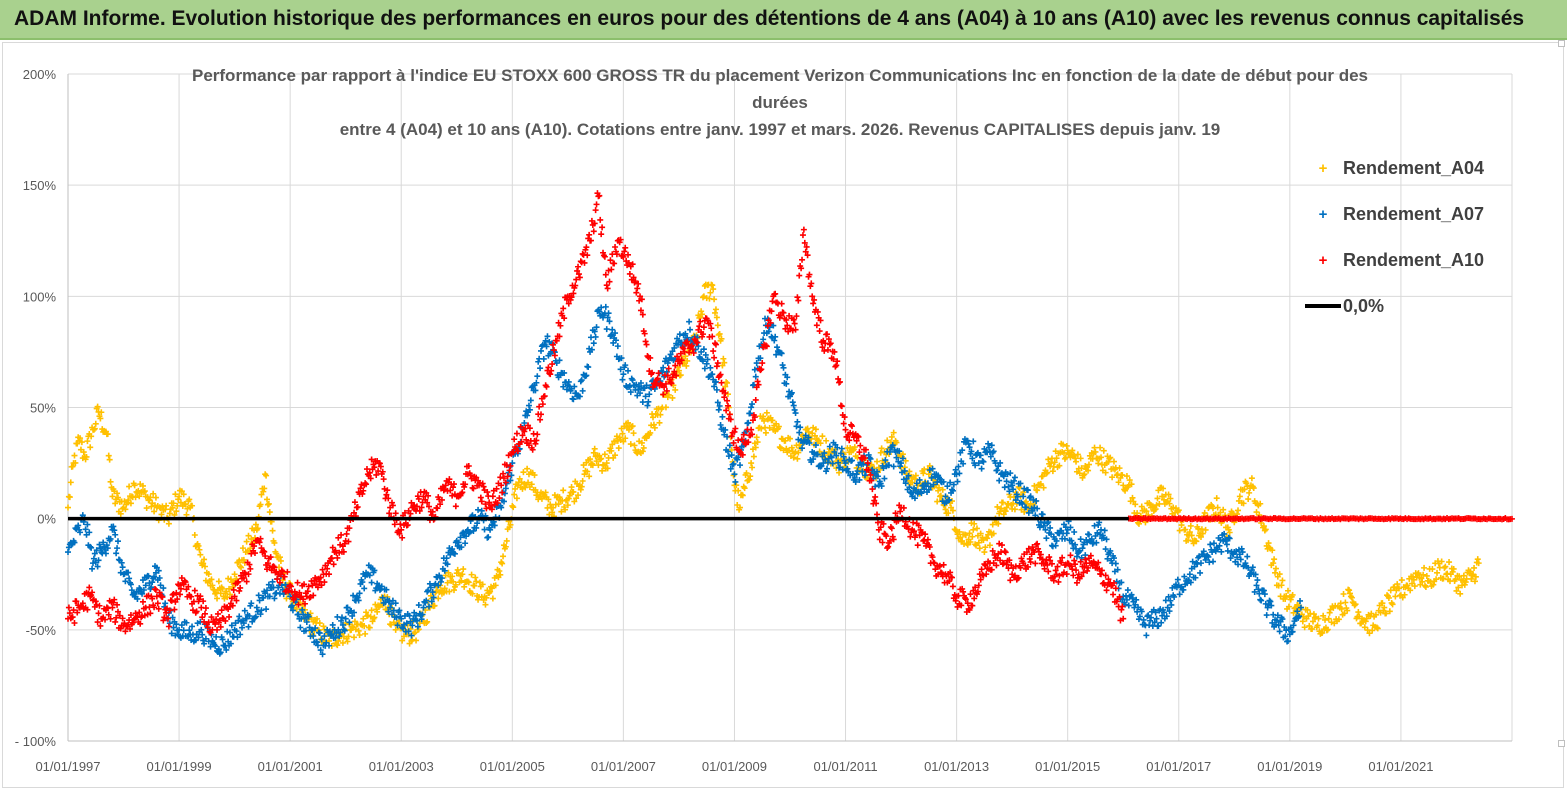 This screenshot has height=790, width=1567. Describe the element at coordinates (1405, 168) in the screenshot. I see `legend-item-a04: + Rendement_A04` at that location.